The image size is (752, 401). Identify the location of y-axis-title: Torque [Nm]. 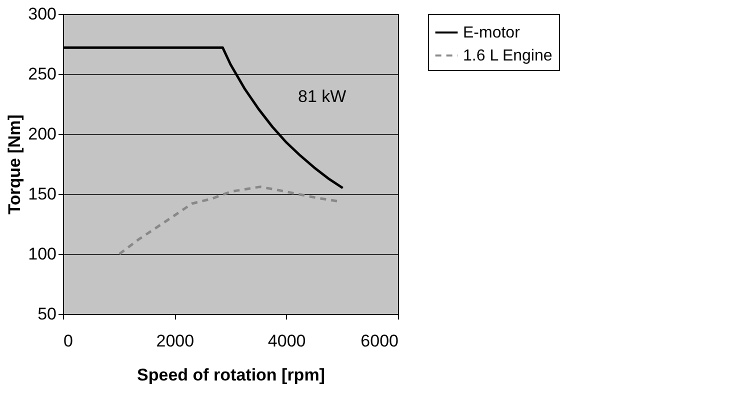
(14, 164).